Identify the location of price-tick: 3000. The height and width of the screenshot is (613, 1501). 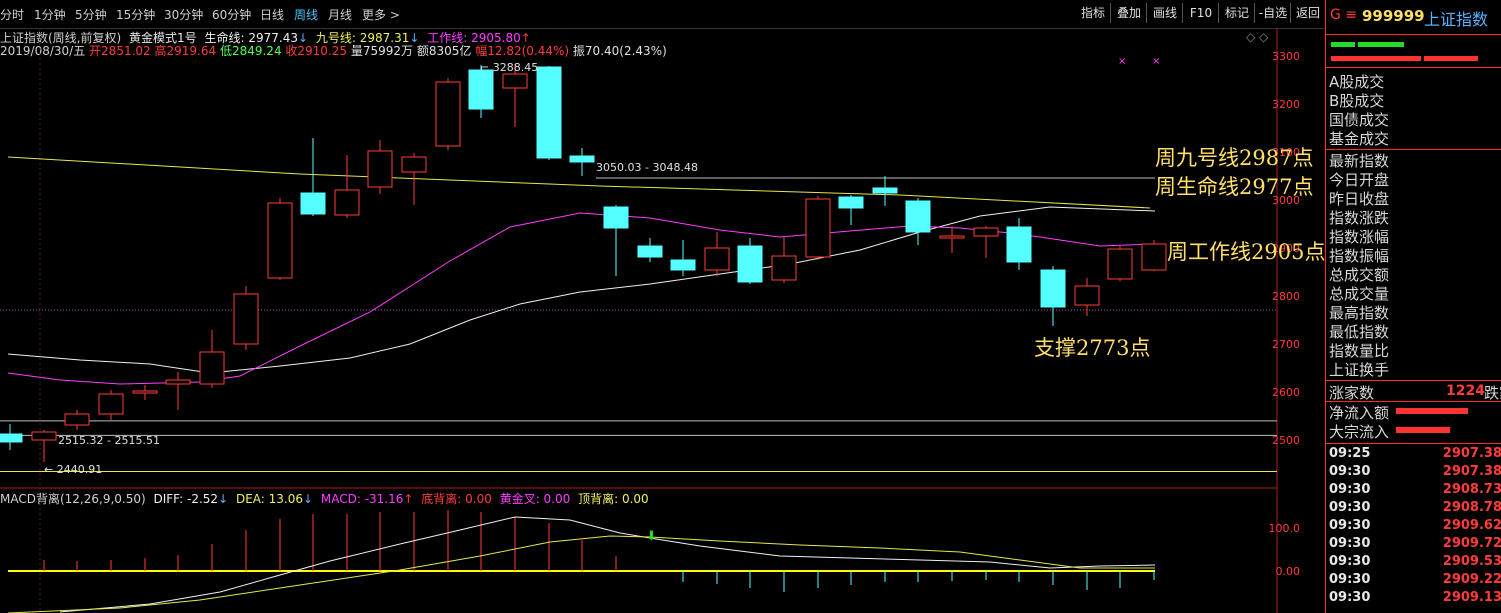
(1286, 200).